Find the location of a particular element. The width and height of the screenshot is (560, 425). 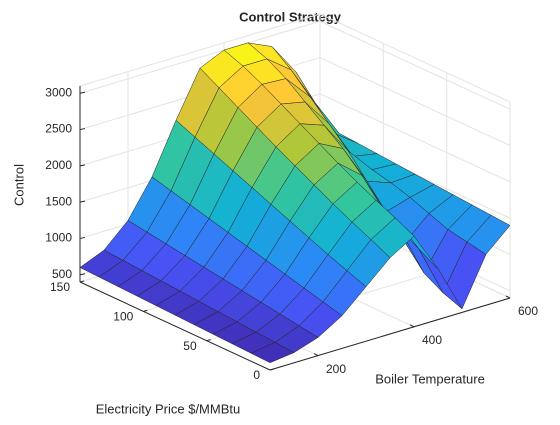

z-tick-label: 1500 is located at coordinates (58, 201).